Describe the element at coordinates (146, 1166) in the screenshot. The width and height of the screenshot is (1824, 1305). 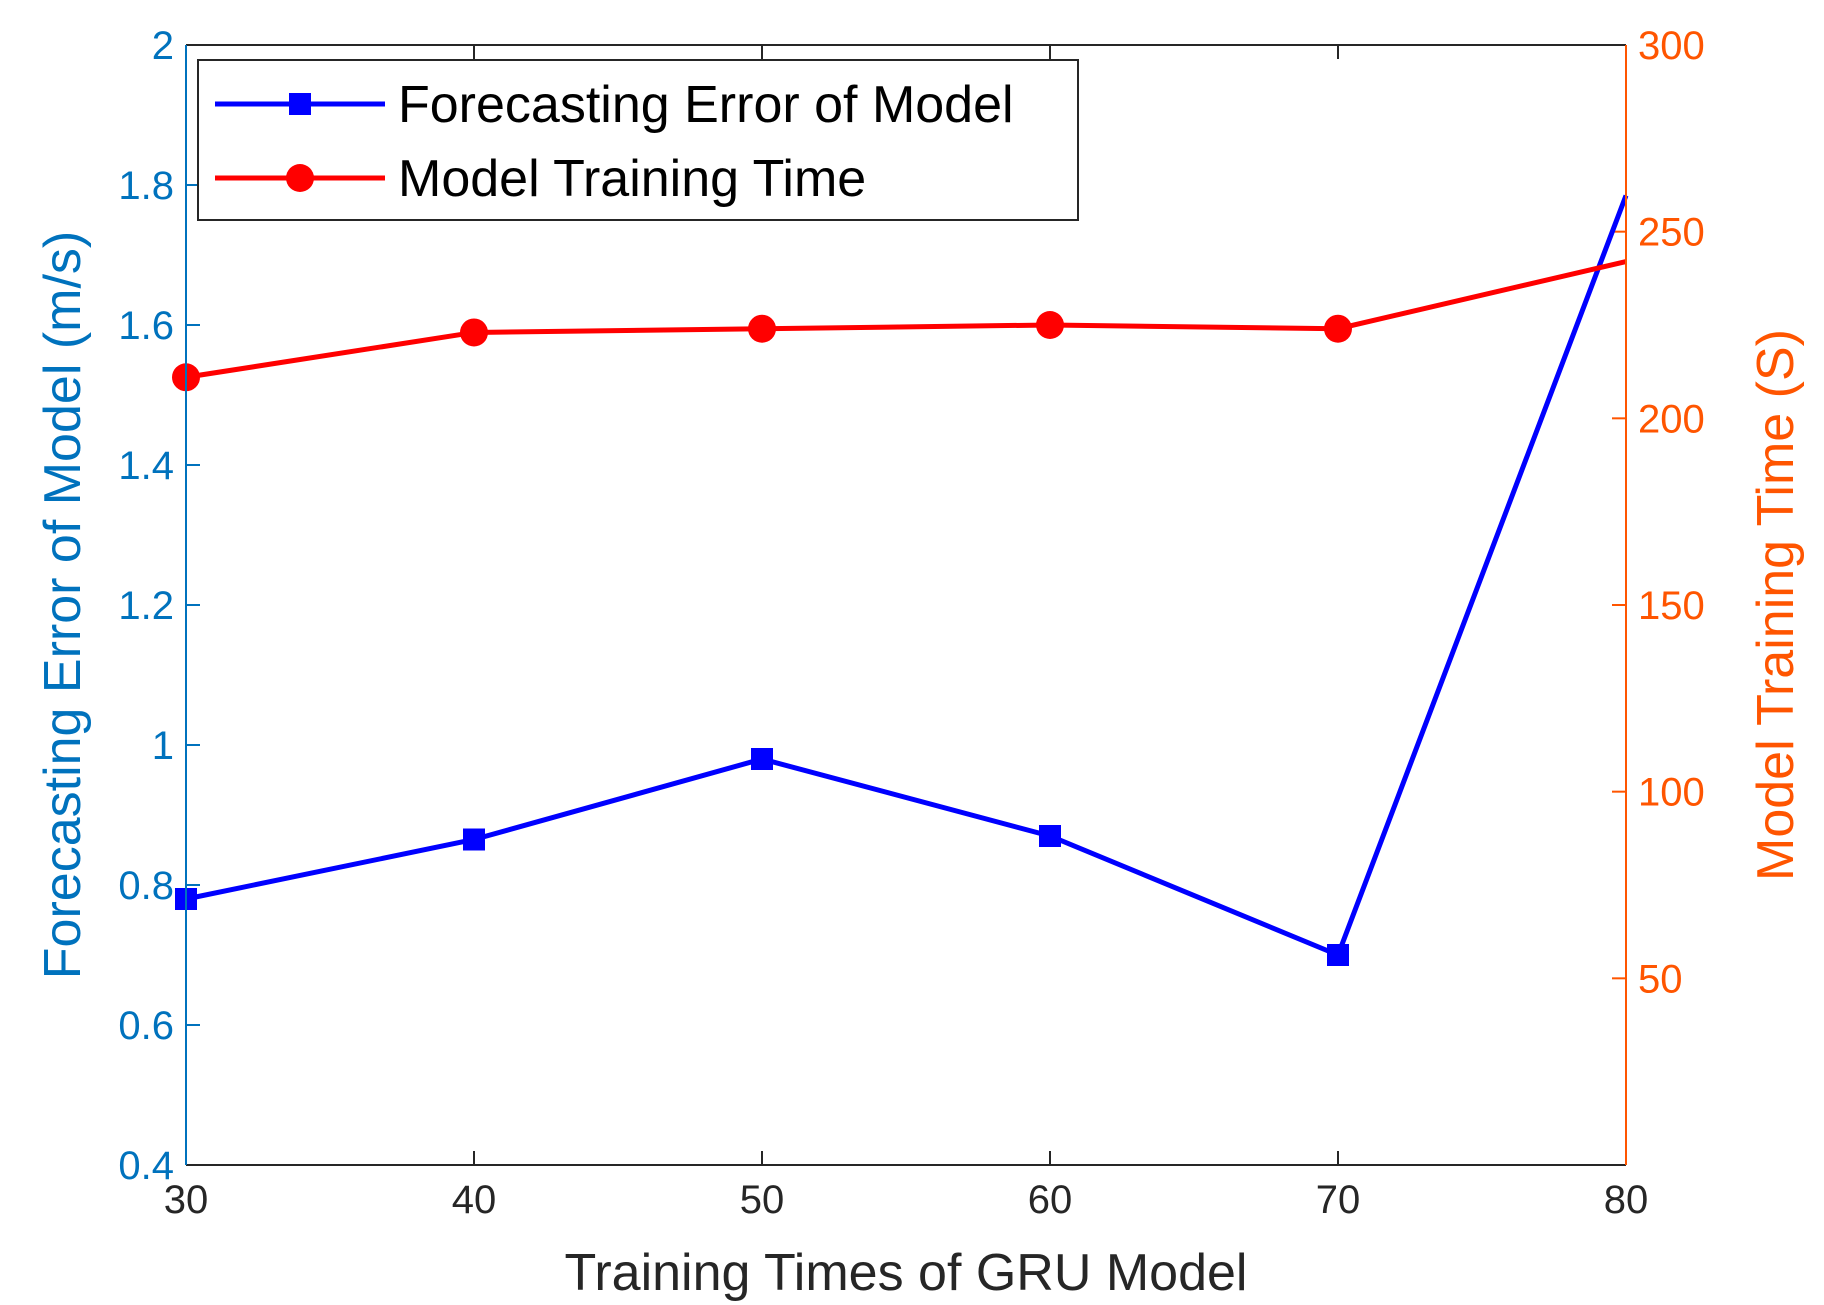
I see `left-y-tick-label: 0.4` at that location.